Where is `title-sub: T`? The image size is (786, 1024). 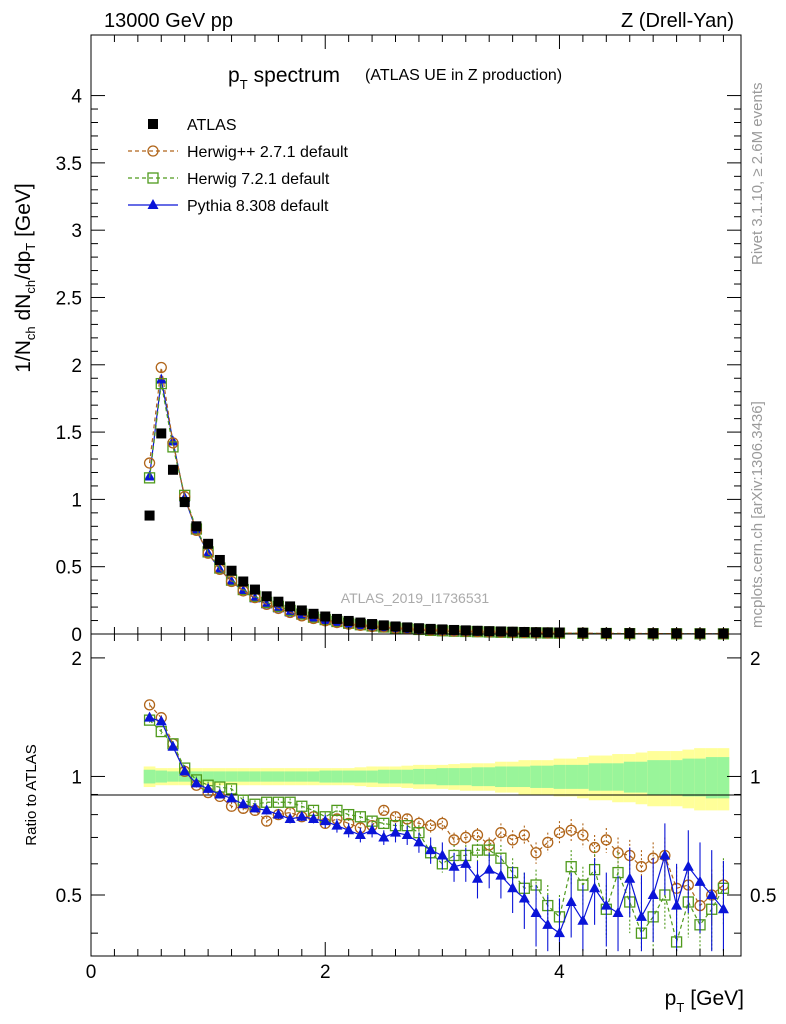 title-sub: T is located at coordinates (244, 84).